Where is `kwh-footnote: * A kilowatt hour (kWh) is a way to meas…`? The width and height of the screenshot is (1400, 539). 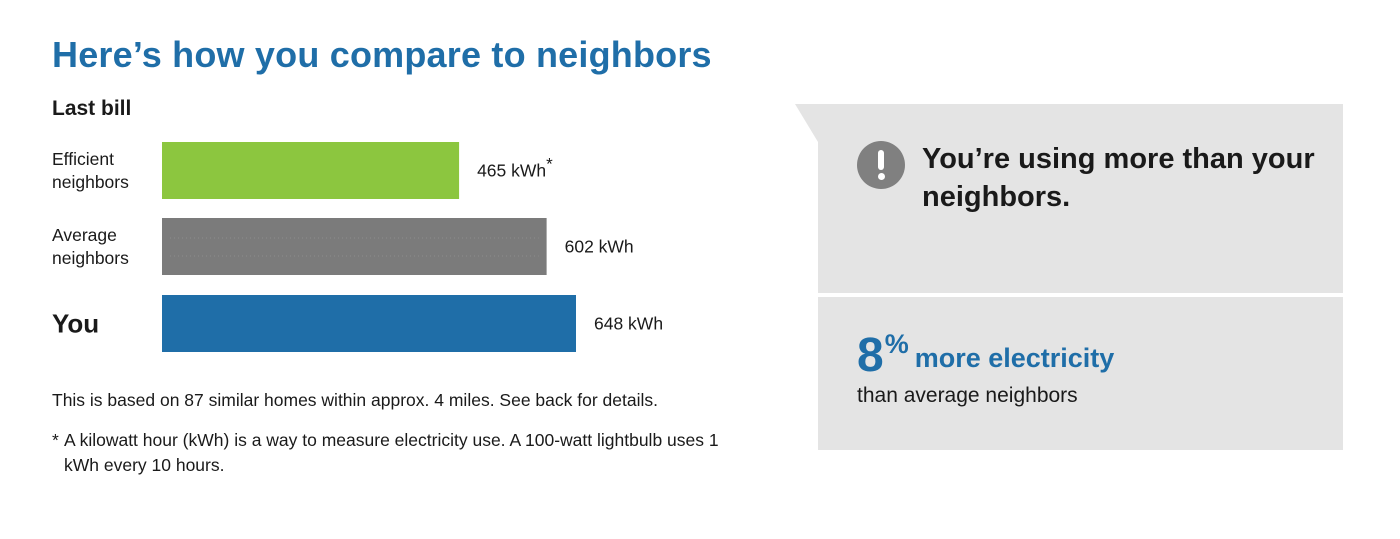
kwh-footnote: * A kilowatt hour (kWh) is a way to meas… is located at coordinates (392, 453).